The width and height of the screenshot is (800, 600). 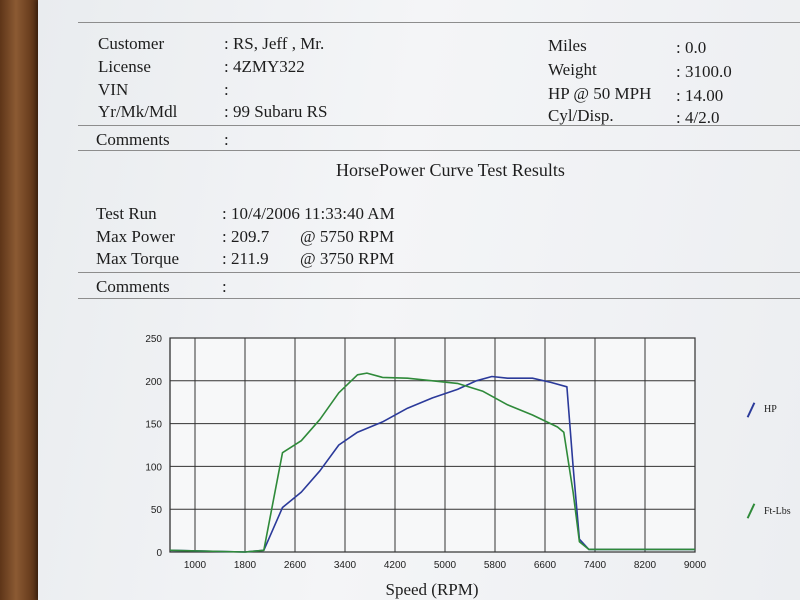 What do you see at coordinates (695, 565) in the screenshot?
I see `x-tick-label: 9000` at bounding box center [695, 565].